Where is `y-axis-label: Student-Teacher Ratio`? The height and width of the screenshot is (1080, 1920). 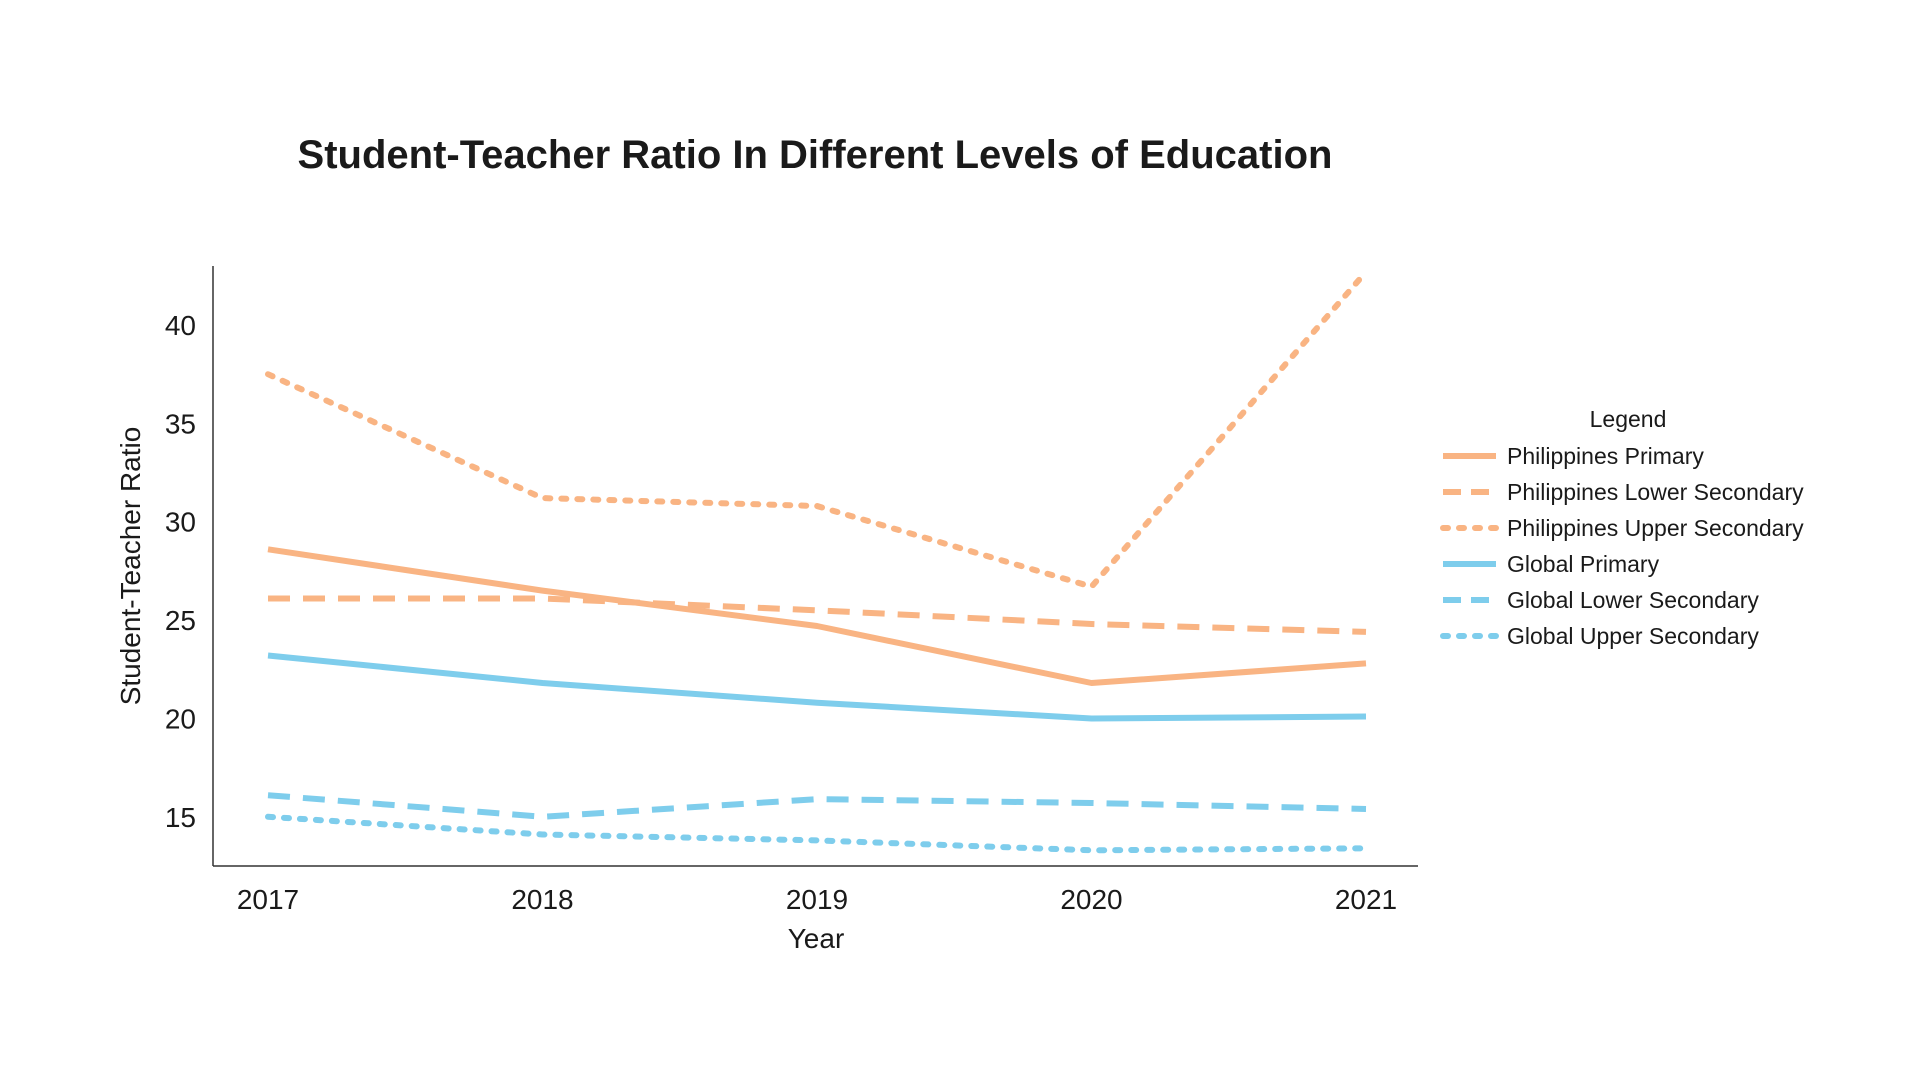
y-axis-label: Student-Teacher Ratio is located at coordinates (130, 566).